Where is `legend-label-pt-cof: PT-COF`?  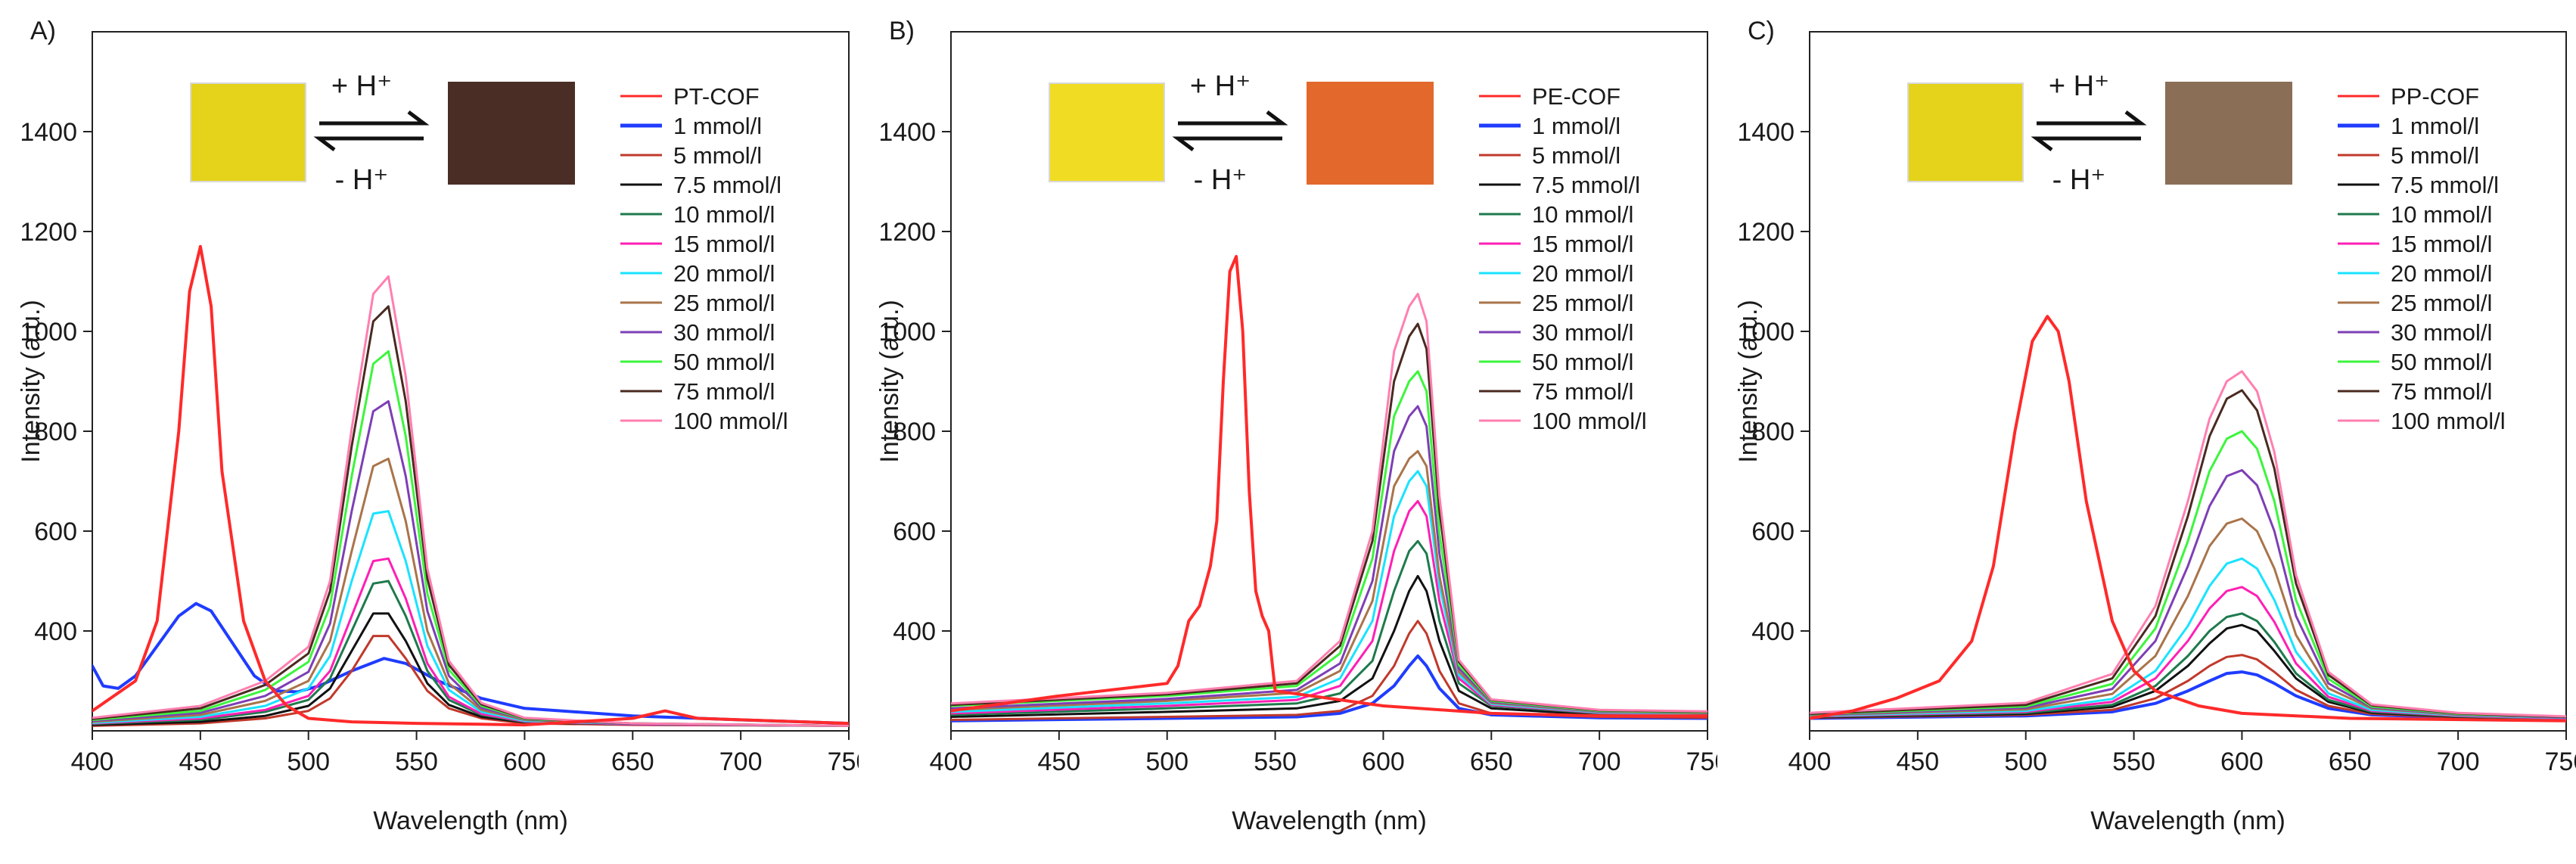 legend-label-pt-cof: PT-COF is located at coordinates (716, 96).